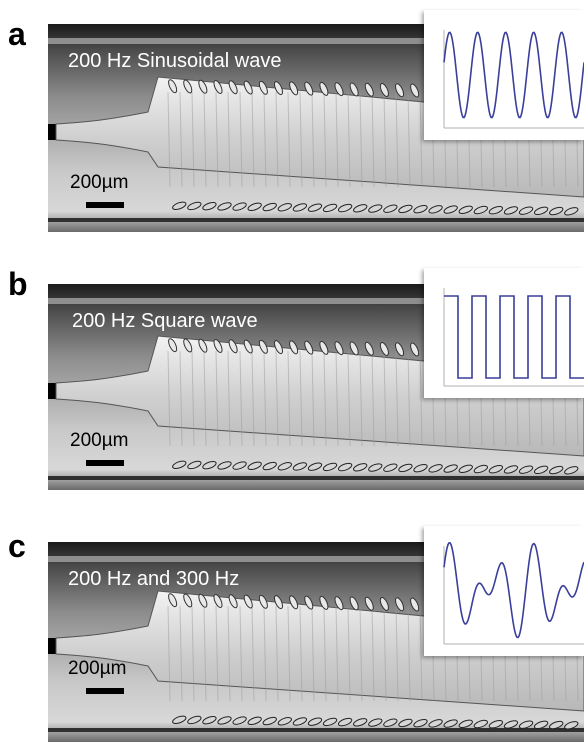  What do you see at coordinates (154, 579) in the screenshot?
I see `panel-c-caption: 200 Hz and 300 Hz` at bounding box center [154, 579].